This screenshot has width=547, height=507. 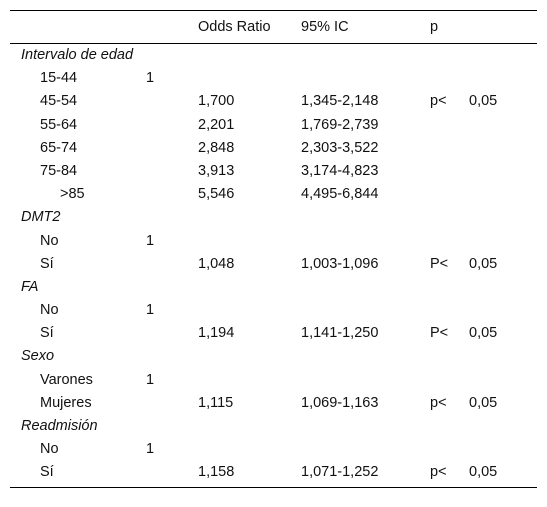 What do you see at coordinates (340, 263) in the screenshot?
I see `confidence-interval-value: 1,003-1,096` at bounding box center [340, 263].